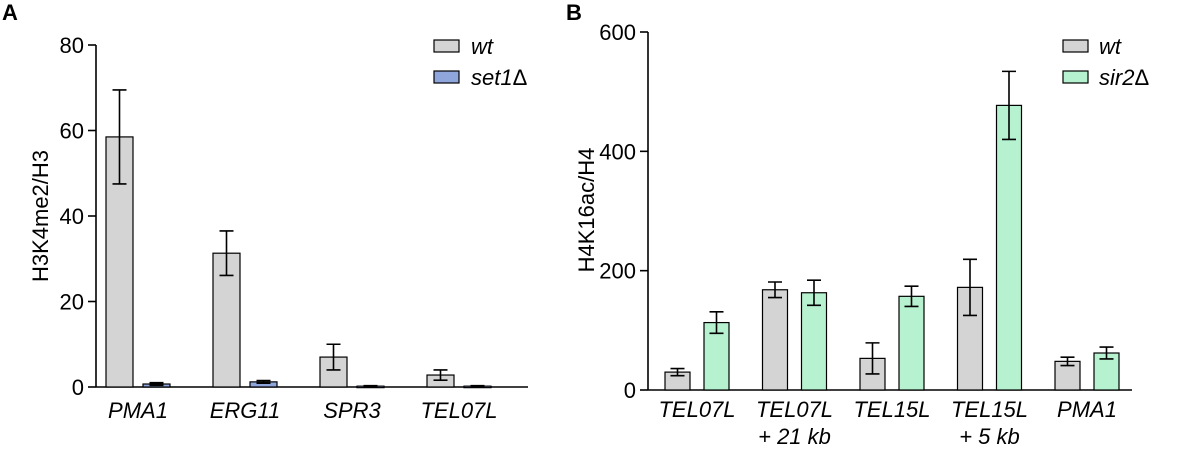 This screenshot has width=1200, height=452. Describe the element at coordinates (72, 131) in the screenshot. I see `panel-a-y-tick-label: 60` at that location.